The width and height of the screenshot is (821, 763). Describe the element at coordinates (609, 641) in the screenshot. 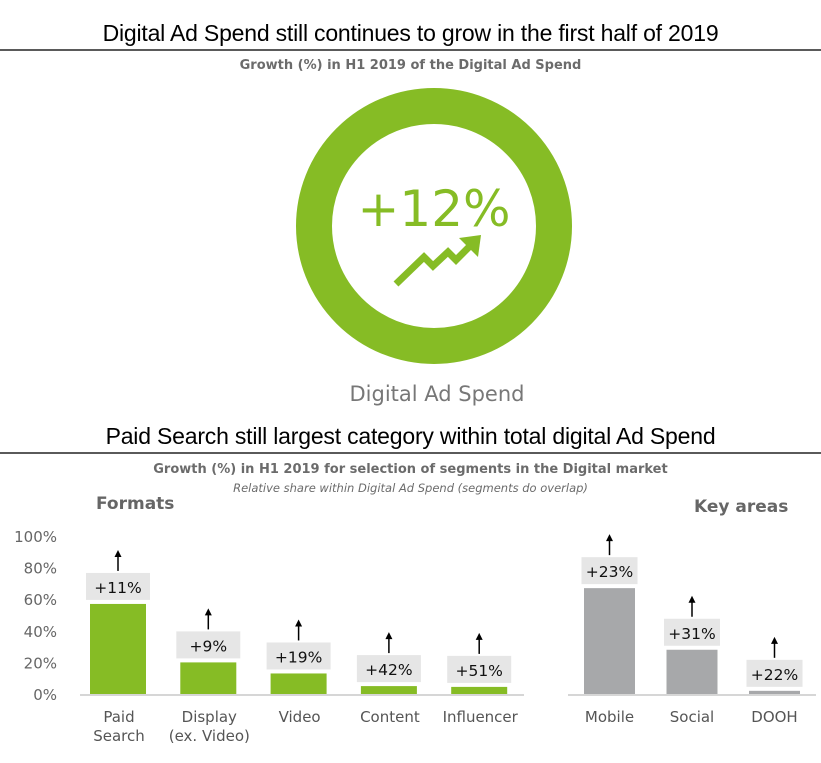

I see `bar-mobile` at that location.